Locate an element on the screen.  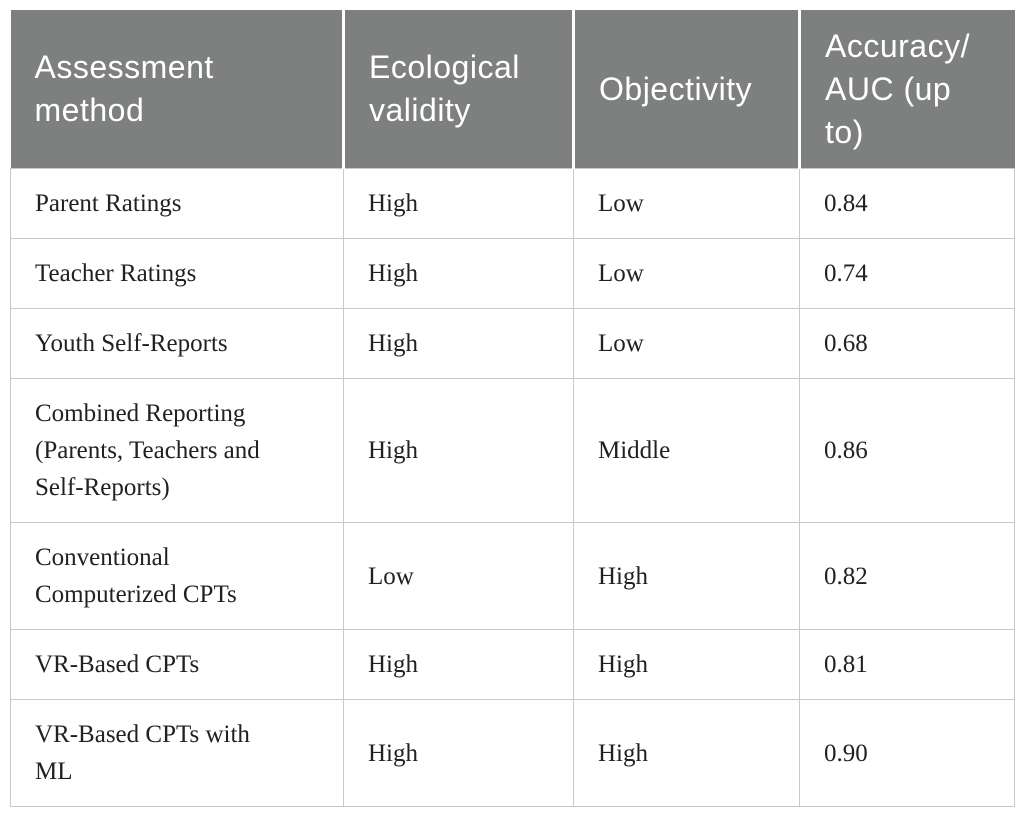
cell-accuracy-auc: 0.74 is located at coordinates (907, 273).